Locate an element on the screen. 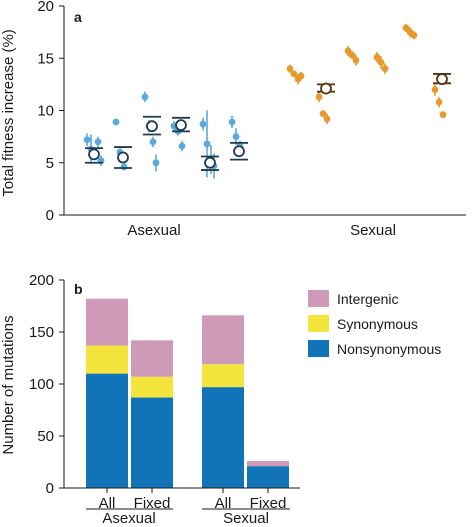 Image resolution: width=474 pixels, height=527 pixels. panel-b-legend-label: Synonymous is located at coordinates (377, 324).